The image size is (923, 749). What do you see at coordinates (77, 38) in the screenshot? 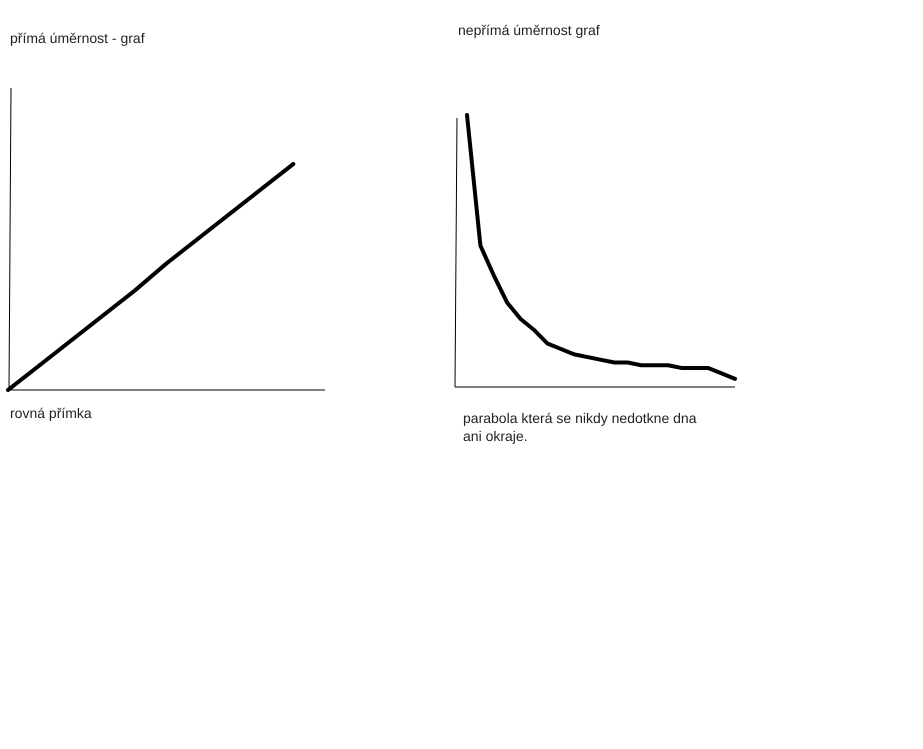
I see `chart-title: přímá úměrnost - graf` at bounding box center [77, 38].